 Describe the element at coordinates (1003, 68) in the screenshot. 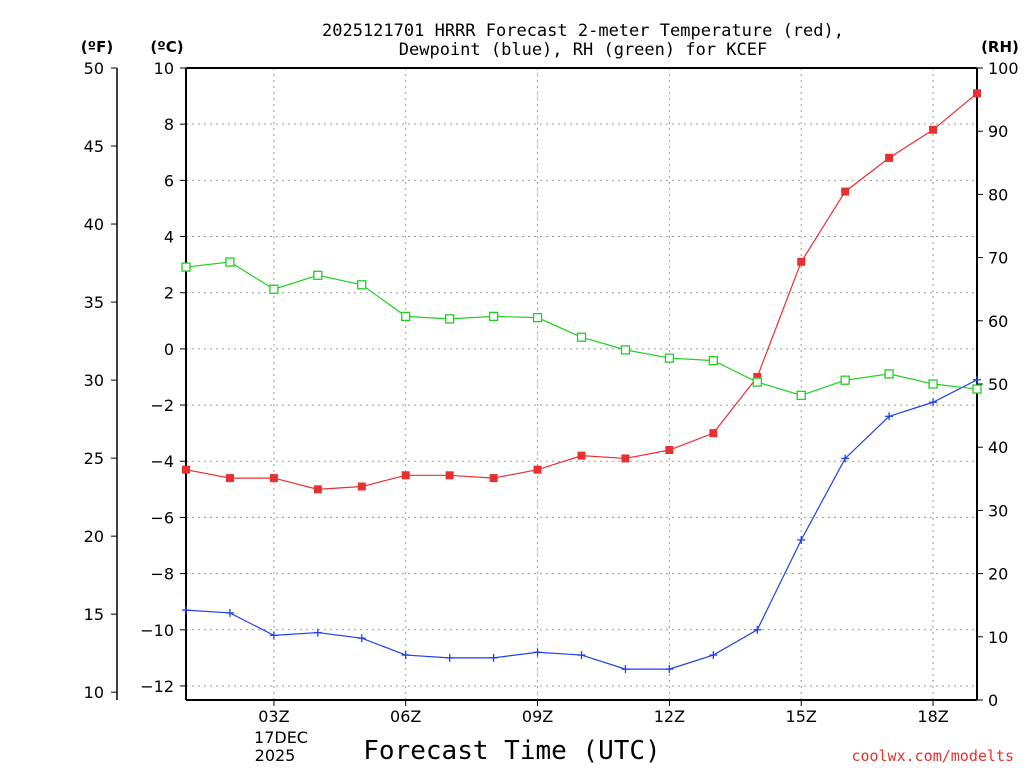

I see `rh-tick-label: 100` at that location.